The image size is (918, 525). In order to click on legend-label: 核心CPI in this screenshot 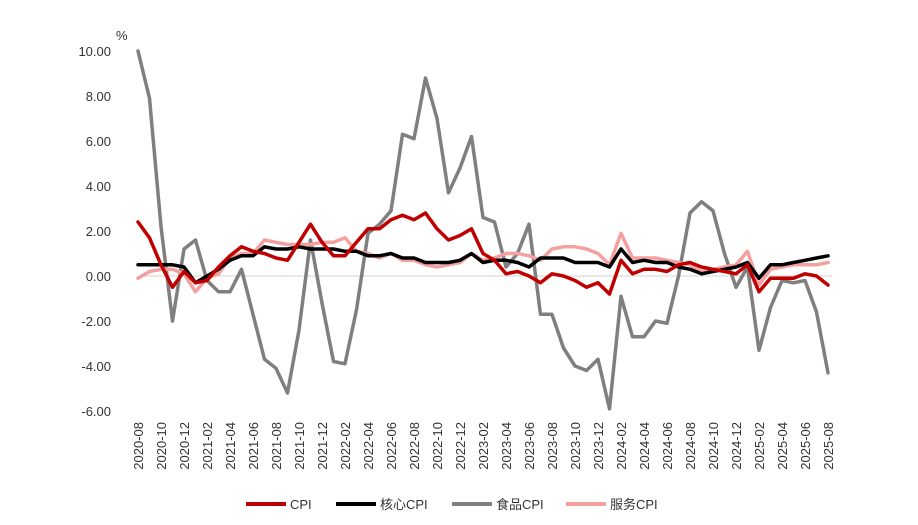, I will do `click(404, 504)`.